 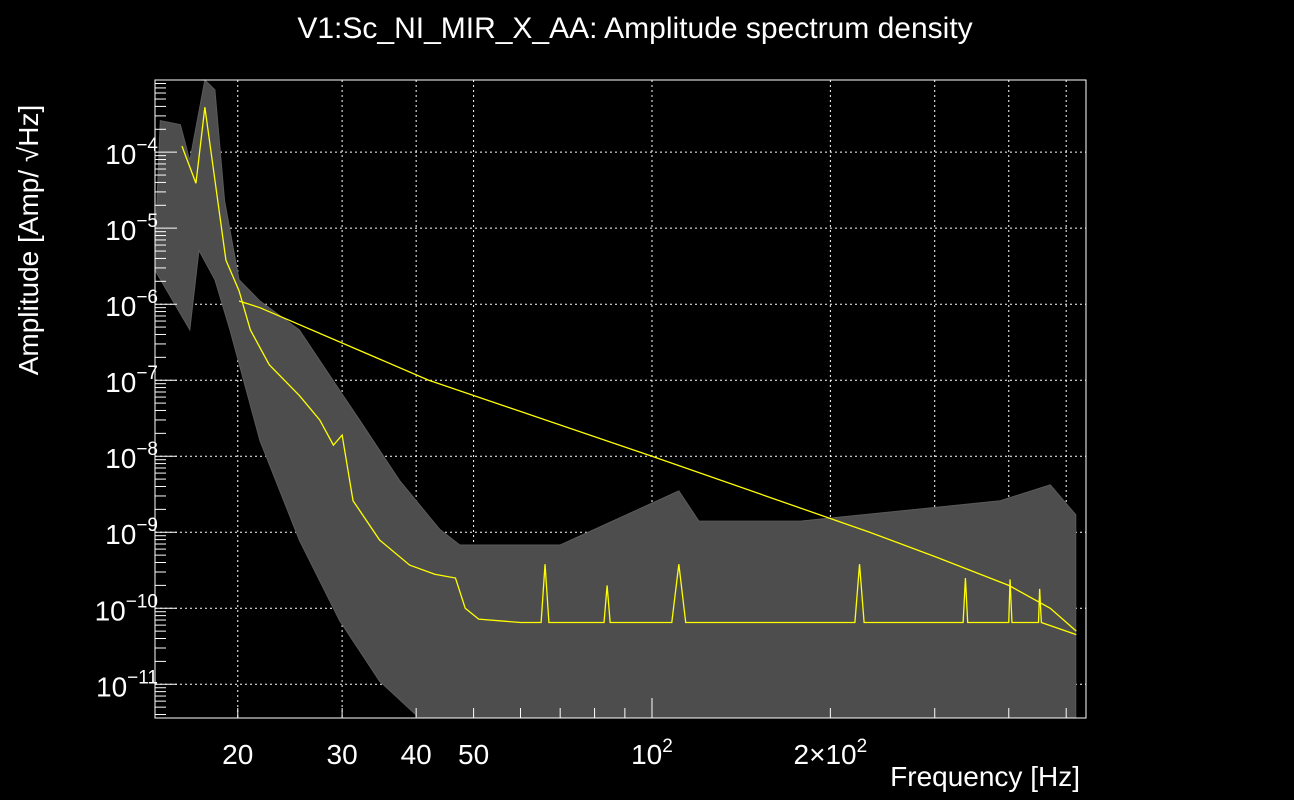 I want to click on y-tick-label: 10⁻⁴, so click(x=131, y=152).